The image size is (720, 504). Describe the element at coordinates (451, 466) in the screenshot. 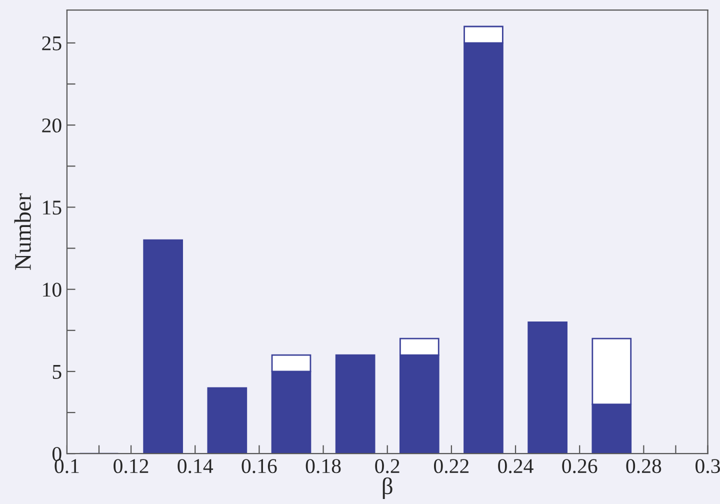

I see `x-tick-label: 0.22` at that location.